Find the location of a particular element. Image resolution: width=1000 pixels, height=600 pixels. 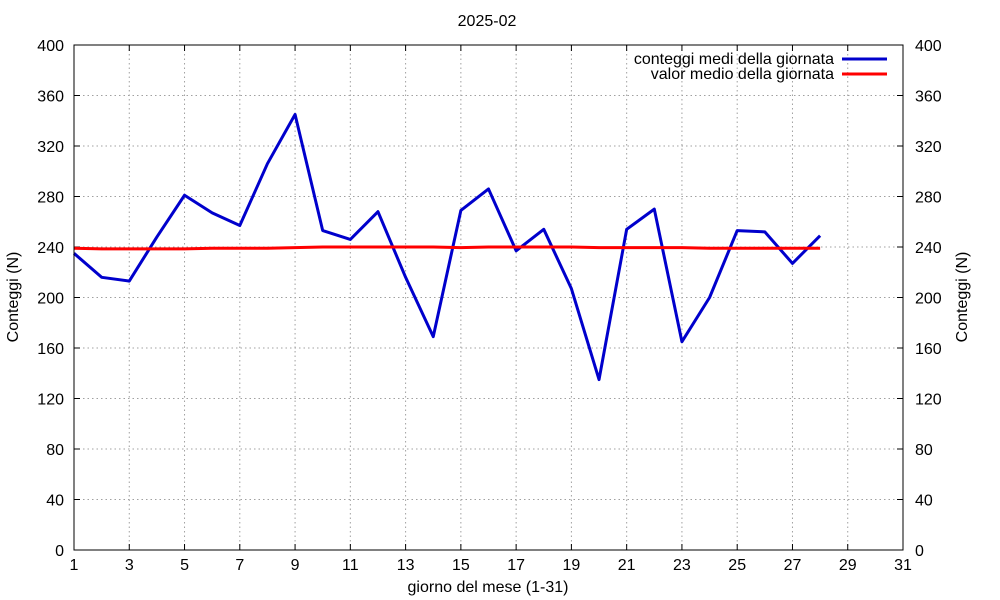

x-tick-label: 25 is located at coordinates (737, 565).